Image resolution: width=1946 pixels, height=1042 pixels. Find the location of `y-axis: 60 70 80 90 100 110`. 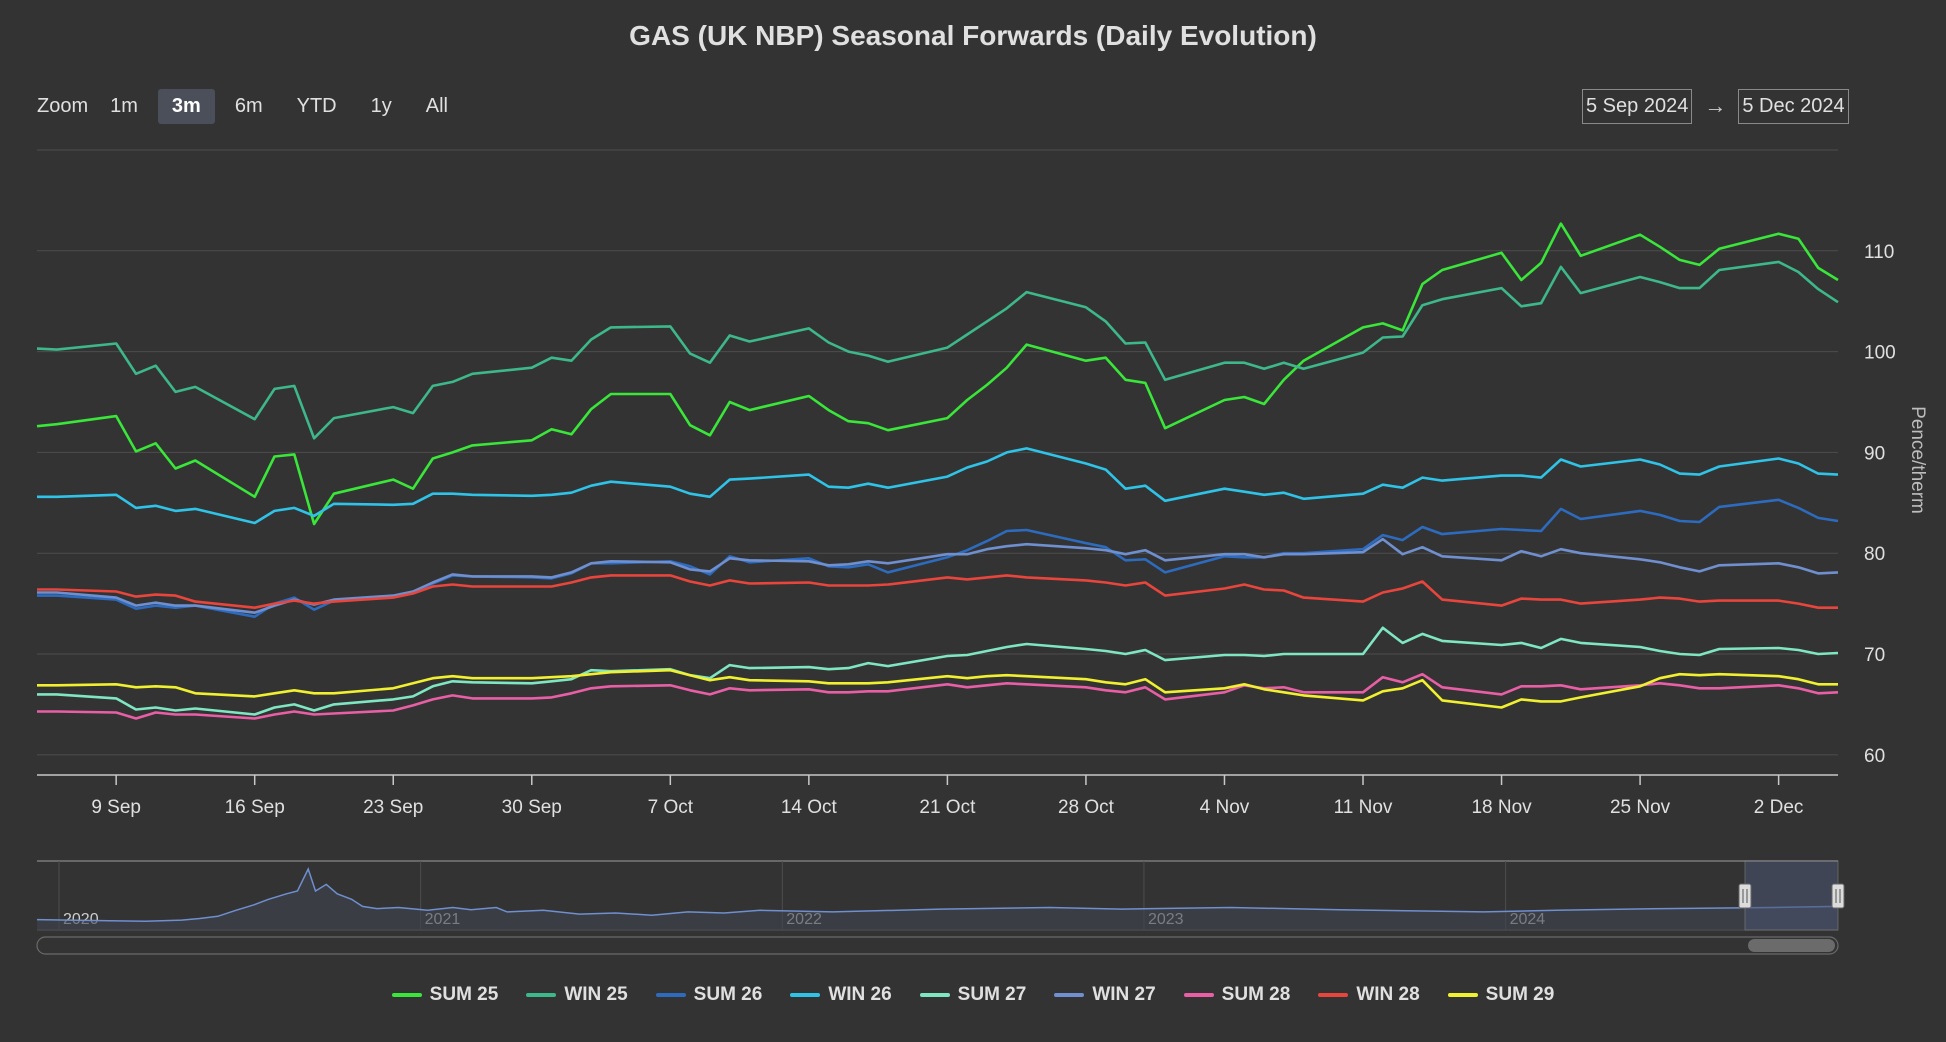

y-axis: 60 70 80 90 100 110 is located at coordinates (1880, 504).